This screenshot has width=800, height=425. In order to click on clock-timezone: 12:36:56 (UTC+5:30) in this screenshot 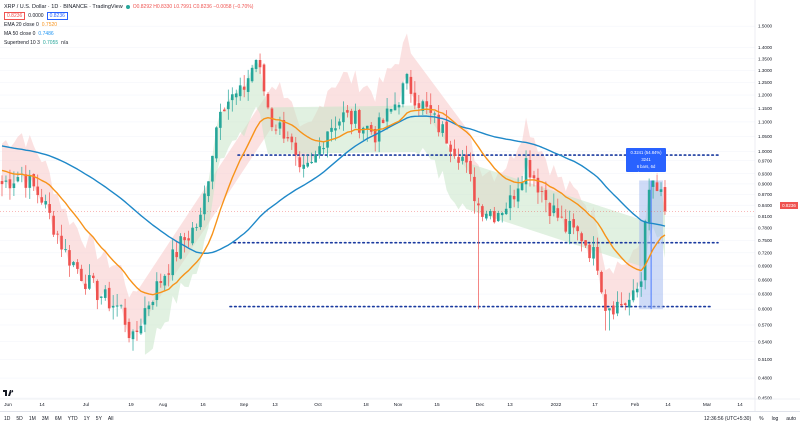, I will do `click(728, 418)`.